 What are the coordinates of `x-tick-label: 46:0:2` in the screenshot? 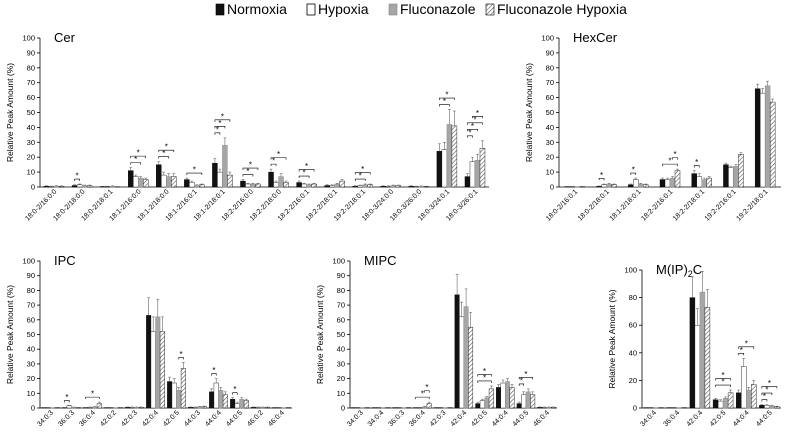 It's located at (255, 418).